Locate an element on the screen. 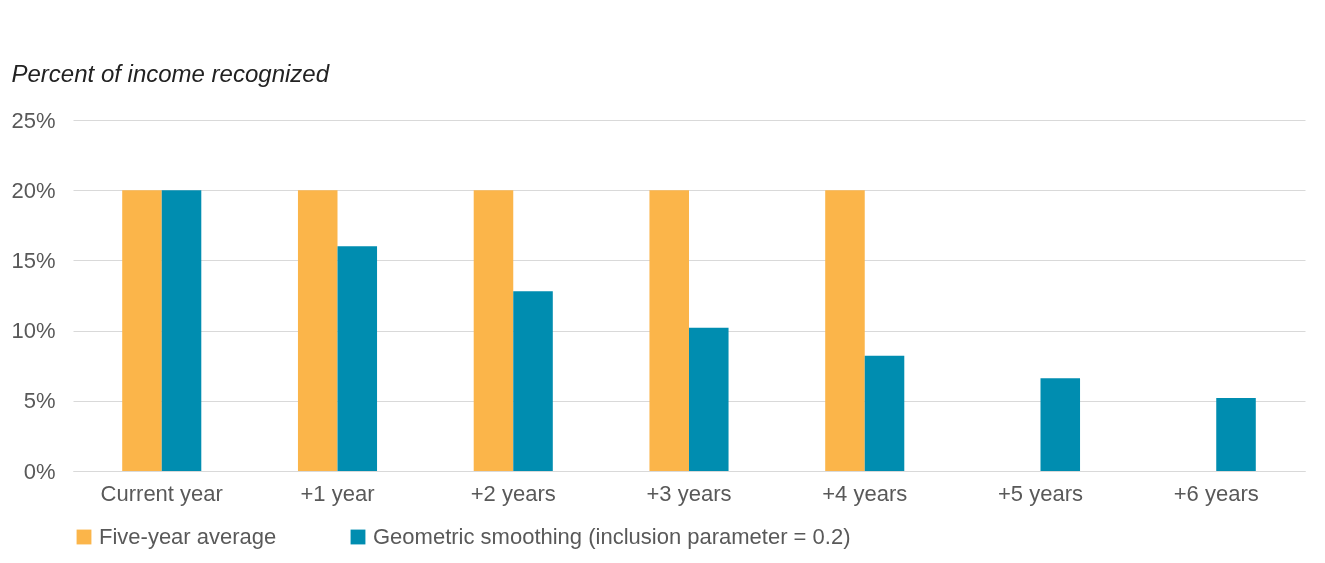  y-tick-label: 0% is located at coordinates (39, 471).